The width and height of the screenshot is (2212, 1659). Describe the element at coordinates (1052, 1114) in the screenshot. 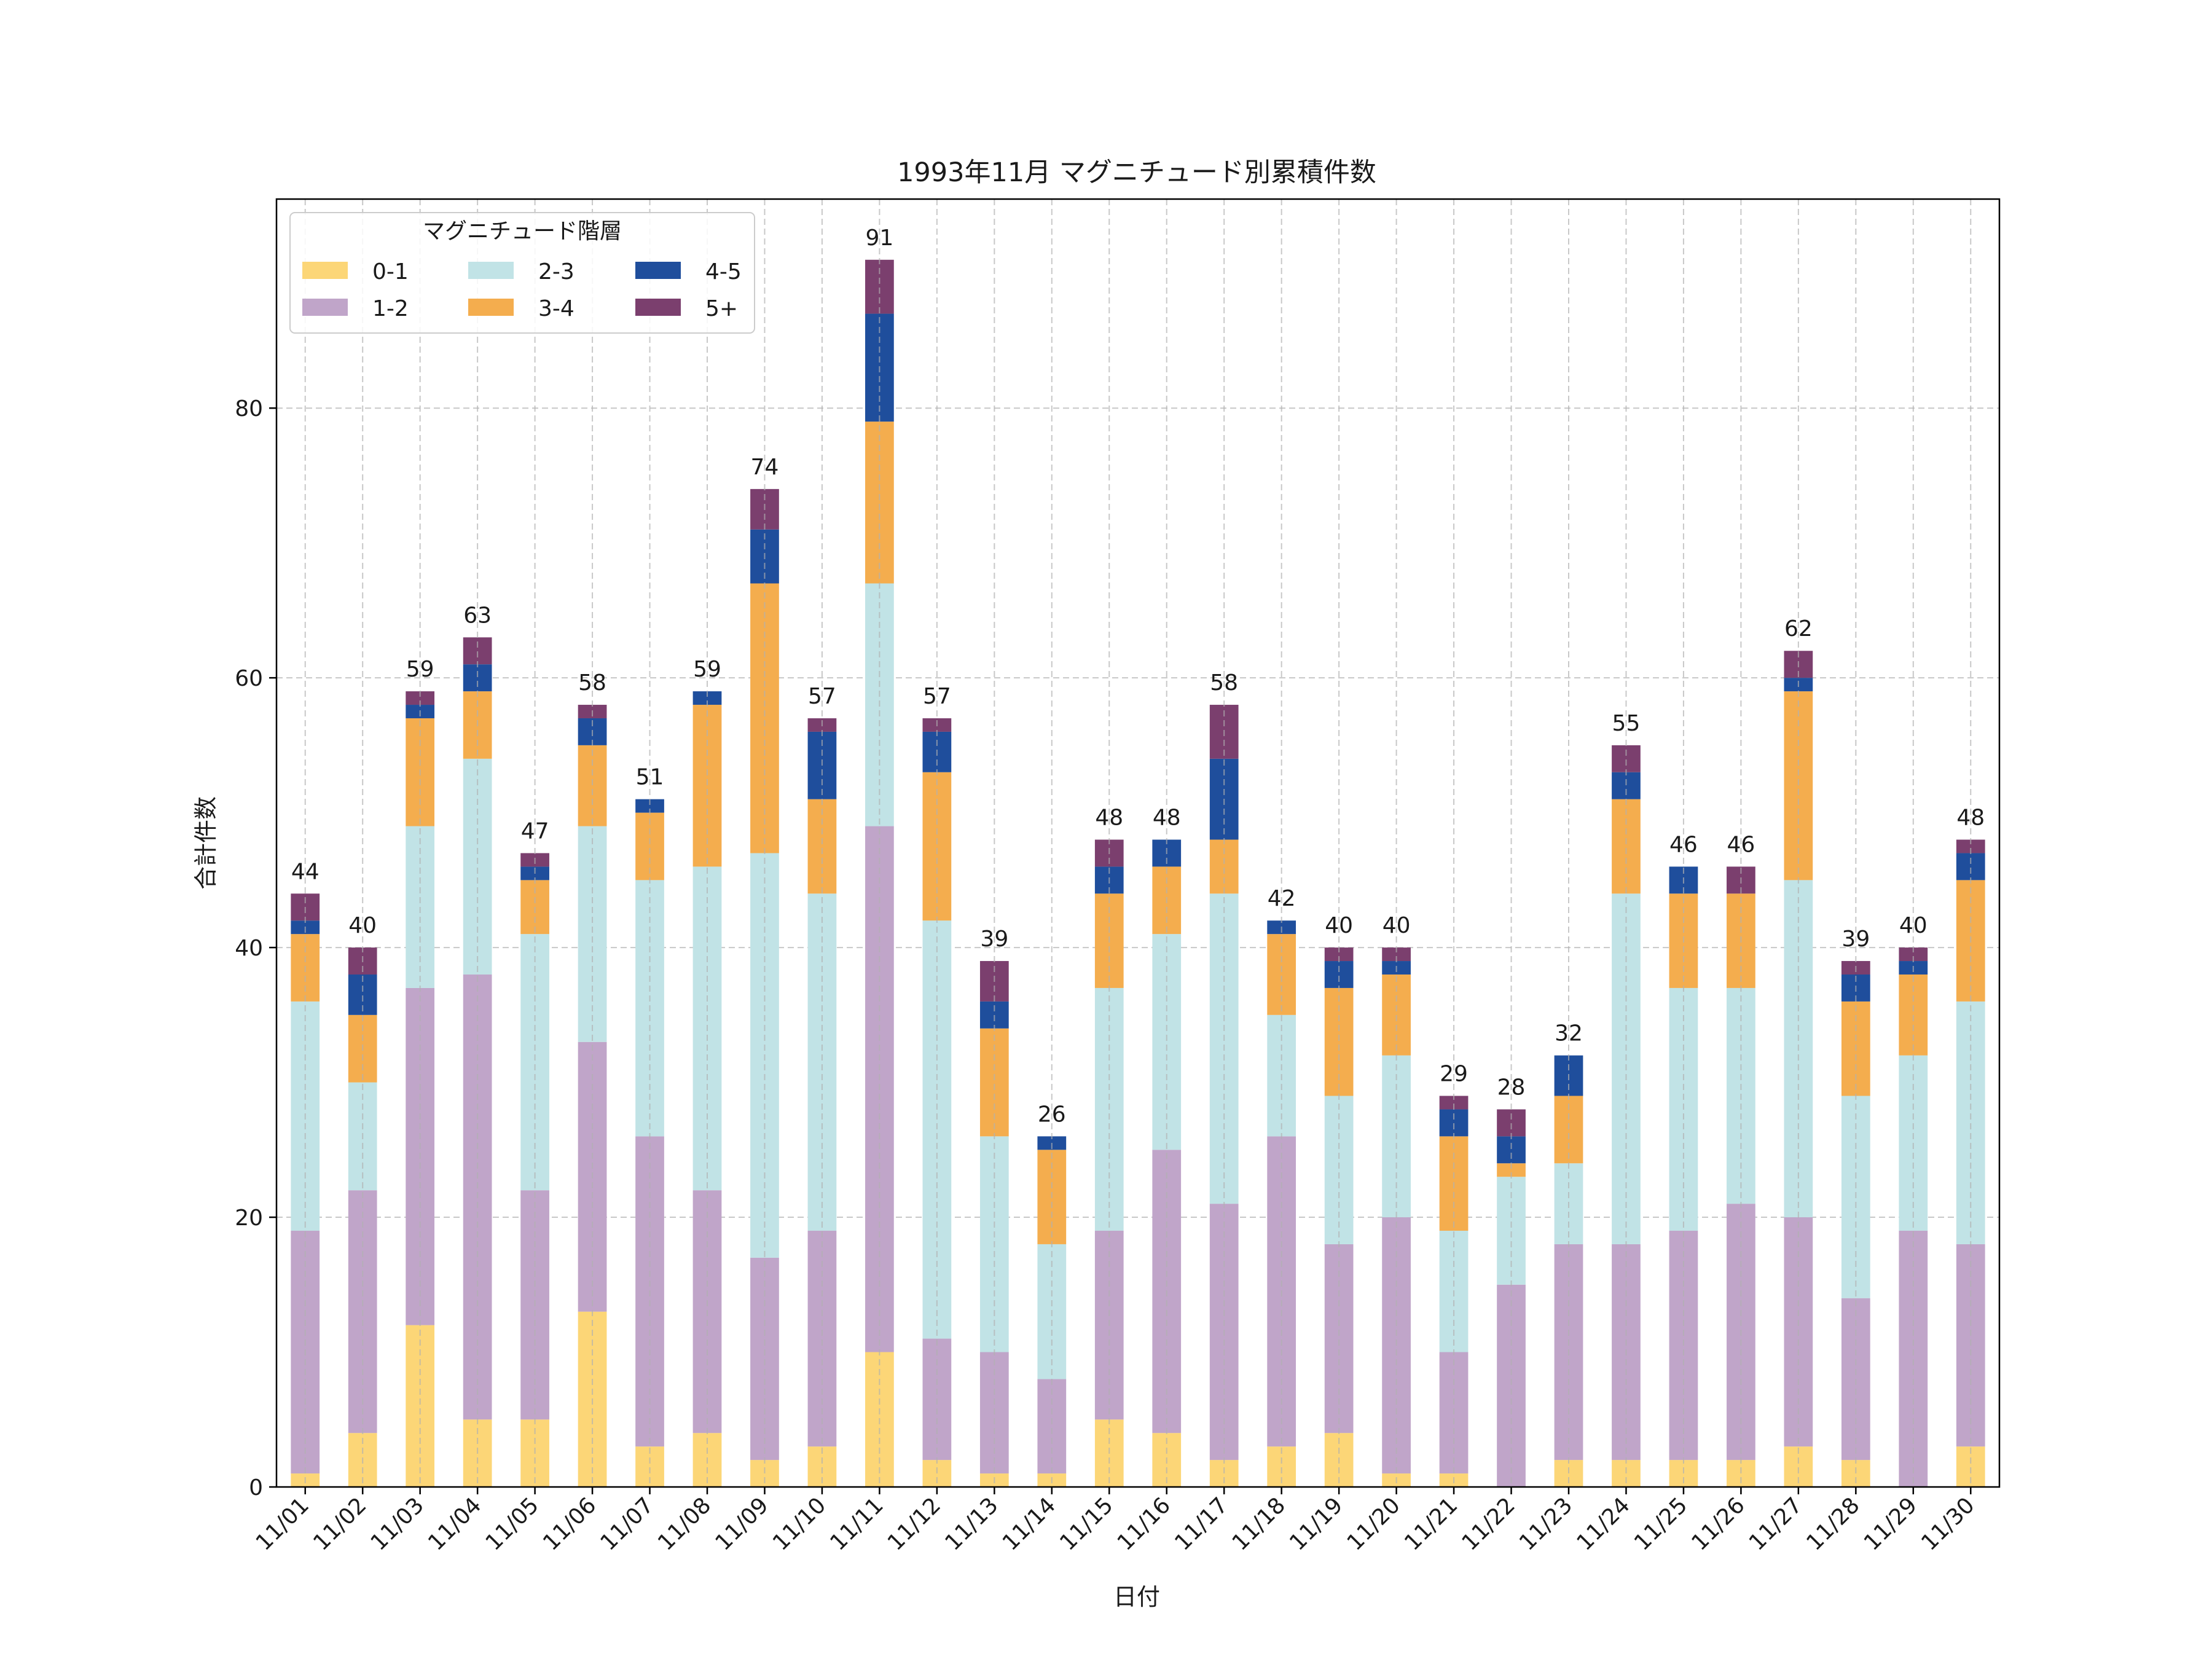

I see `total-label: 26` at that location.